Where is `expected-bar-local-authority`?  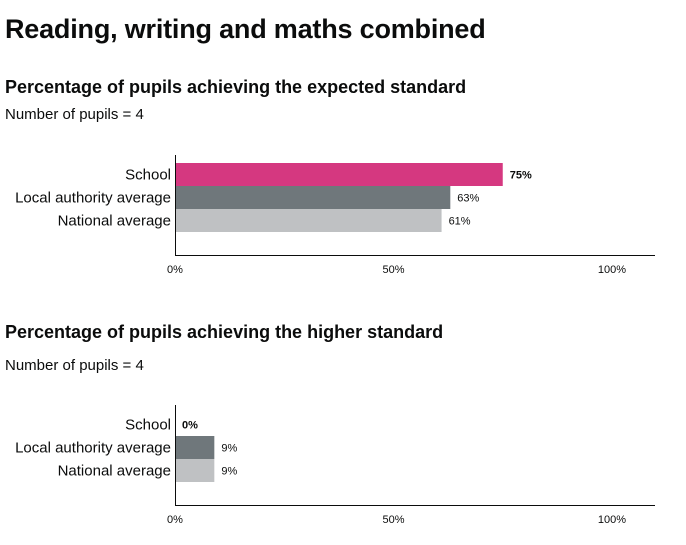
expected-bar-local-authority is located at coordinates (313, 197).